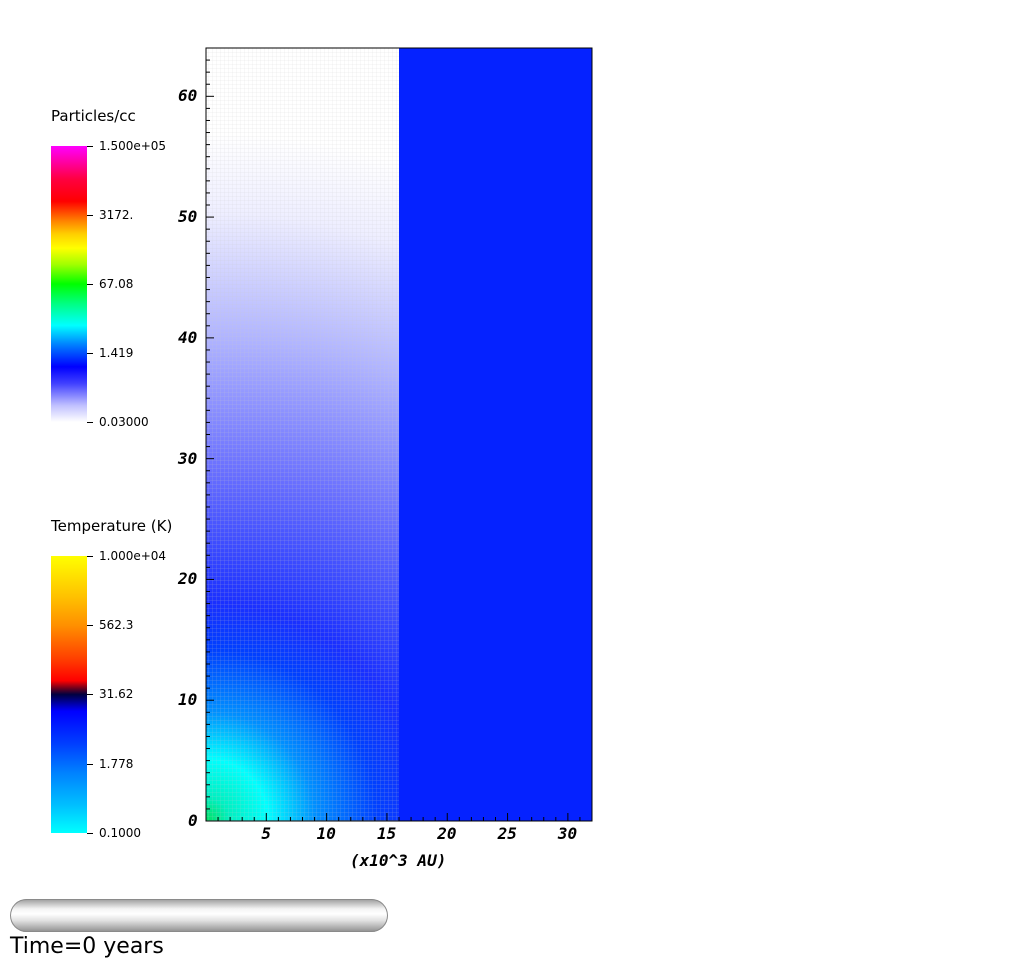  What do you see at coordinates (188, 579) in the screenshot?
I see `y-tick-label: 20` at bounding box center [188, 579].